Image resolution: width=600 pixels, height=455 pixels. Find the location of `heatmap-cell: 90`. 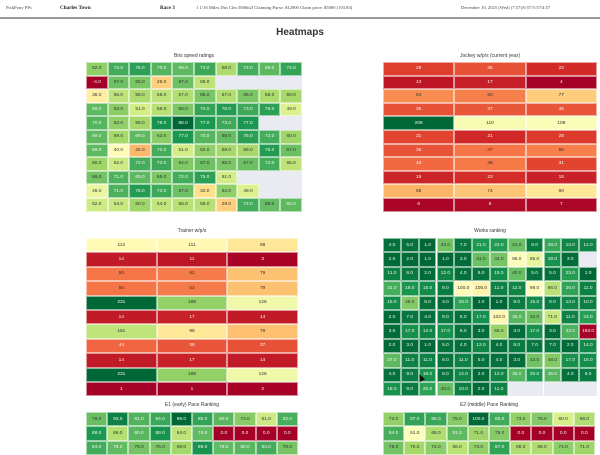

heatmap-cell: 90 is located at coordinates (561, 191).